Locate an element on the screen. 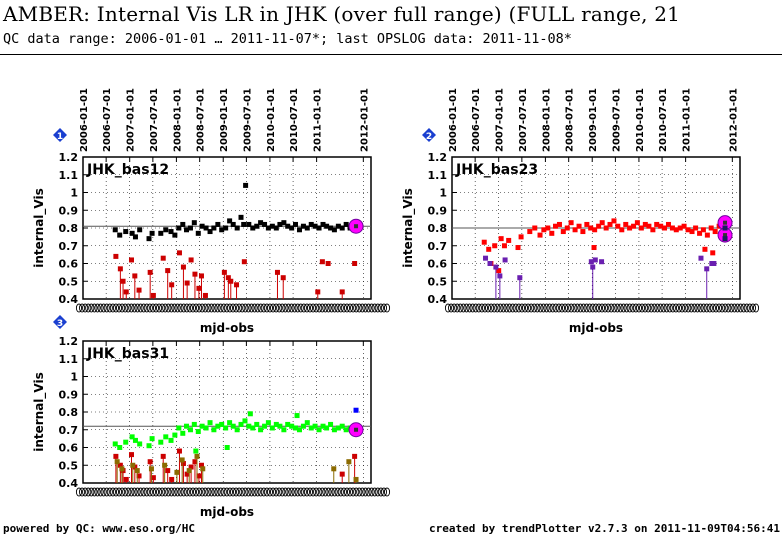  panel-number-marker is located at coordinates (60, 322).